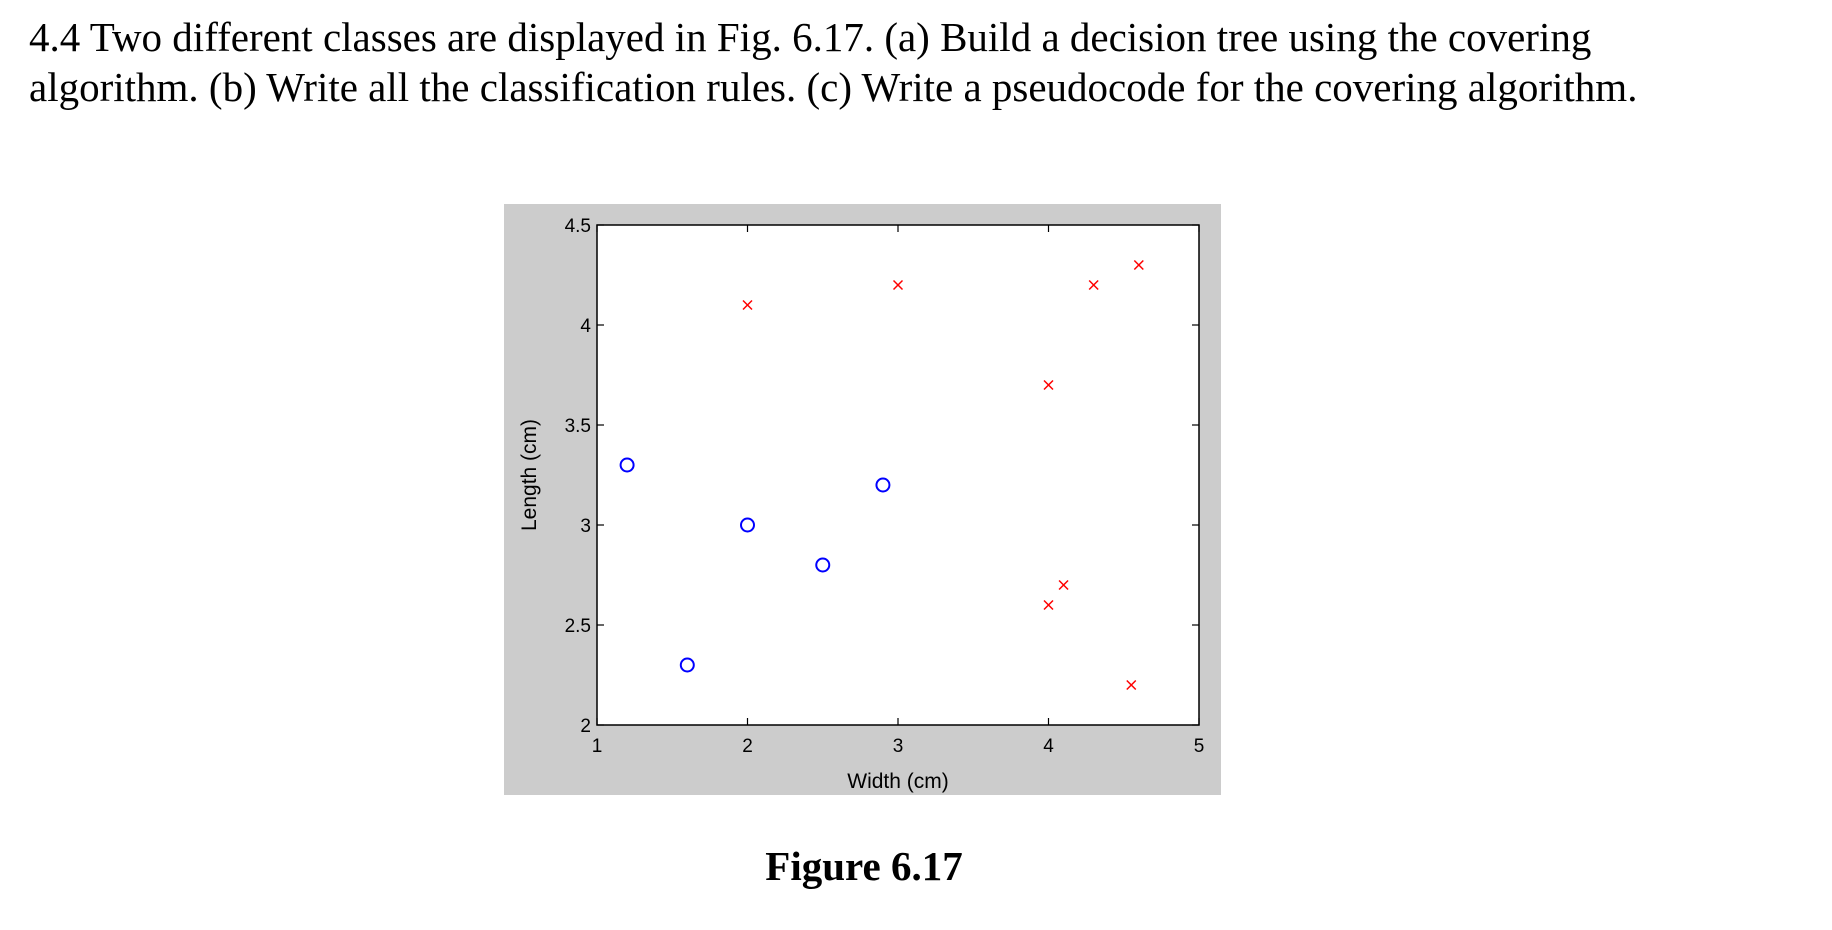 This screenshot has height=930, width=1832. Describe the element at coordinates (898, 781) in the screenshot. I see `x-axis-label: Width (cm)` at that location.